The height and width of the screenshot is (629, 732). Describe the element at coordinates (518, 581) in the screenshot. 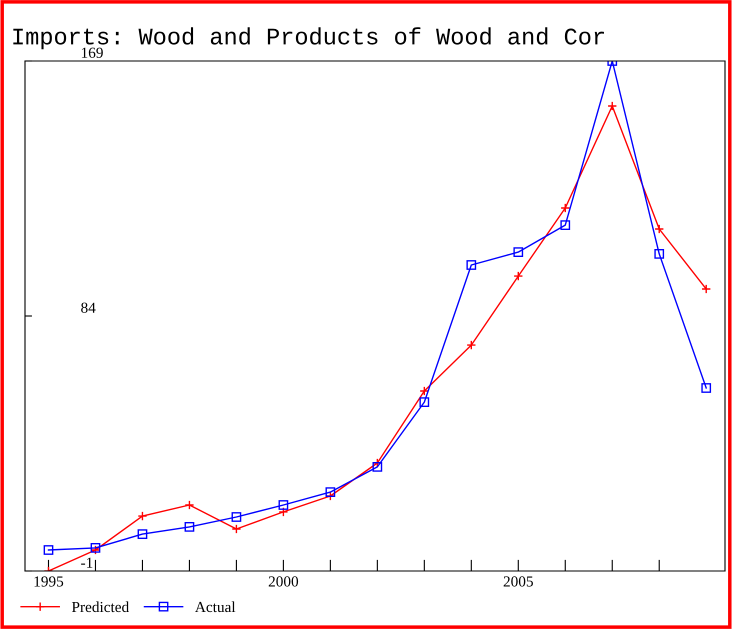

I see `x-tick-label: 2005` at that location.